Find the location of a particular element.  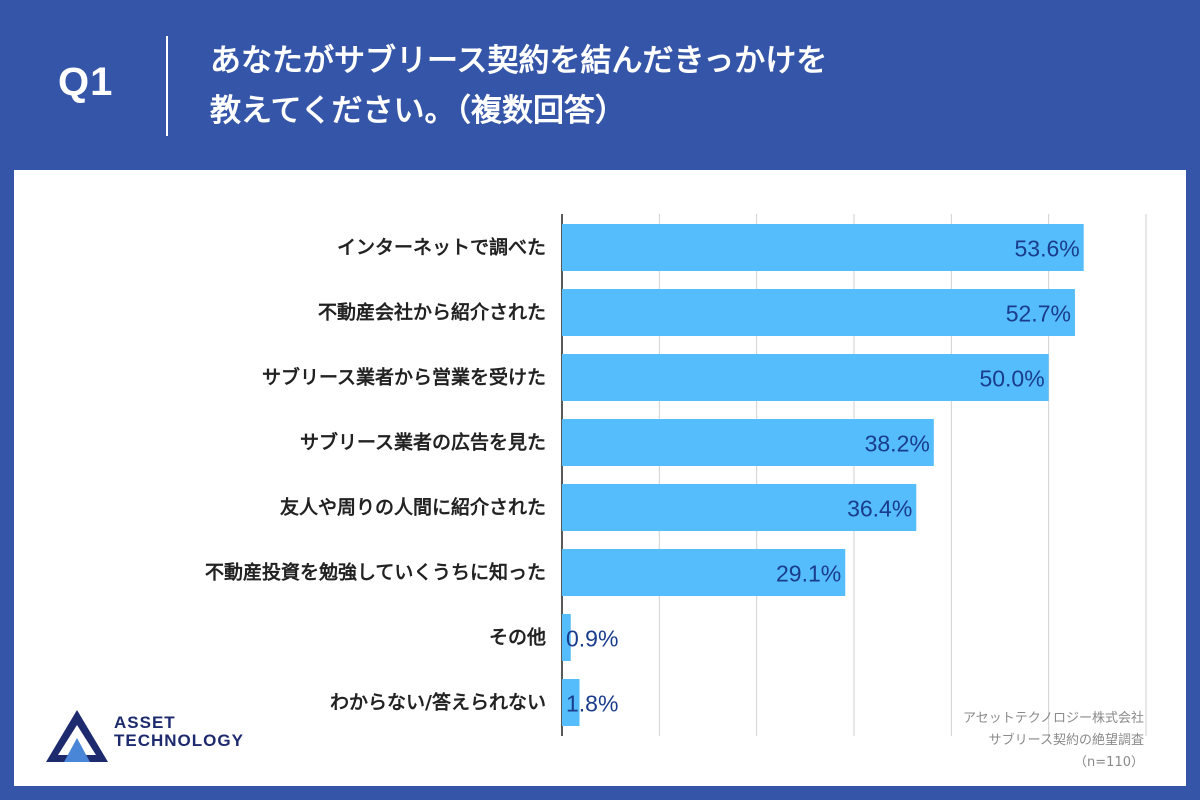

category-label: サブリース業者から営業を受けた is located at coordinates (404, 377).